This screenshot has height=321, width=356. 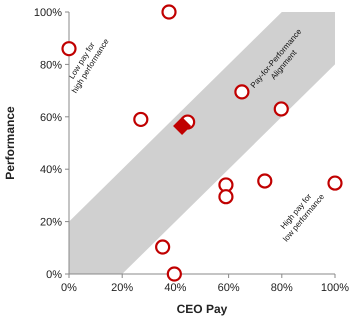 I want to click on x-tick-label: 0%, so click(x=69, y=288).